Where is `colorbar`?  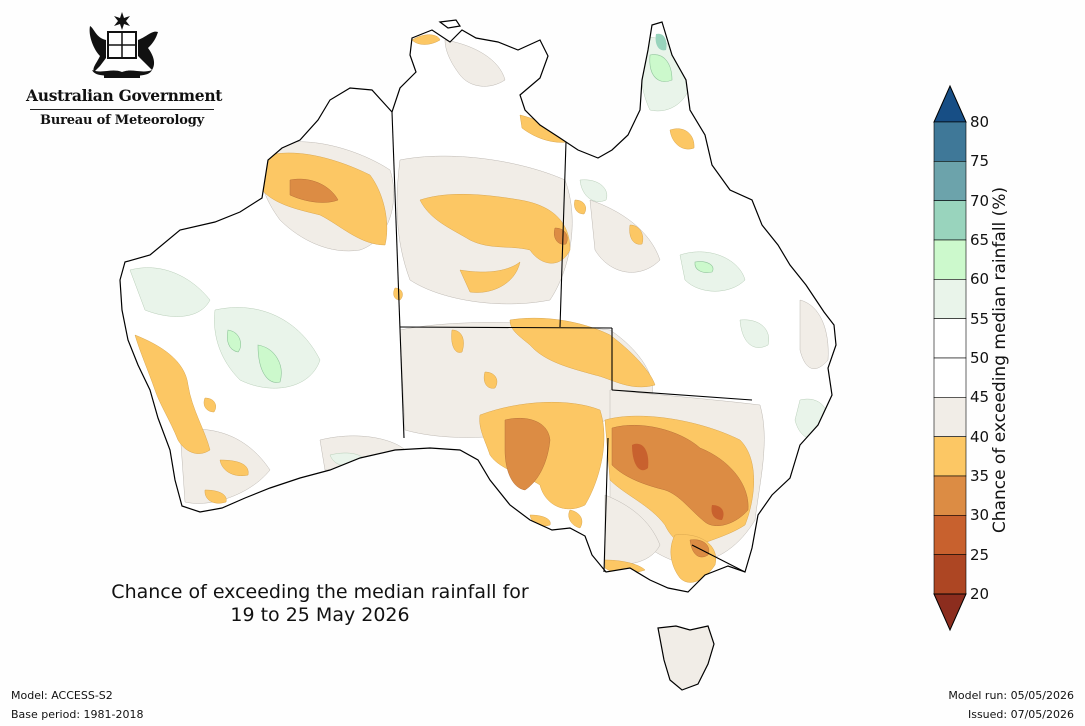
colorbar is located at coordinates (950, 358).